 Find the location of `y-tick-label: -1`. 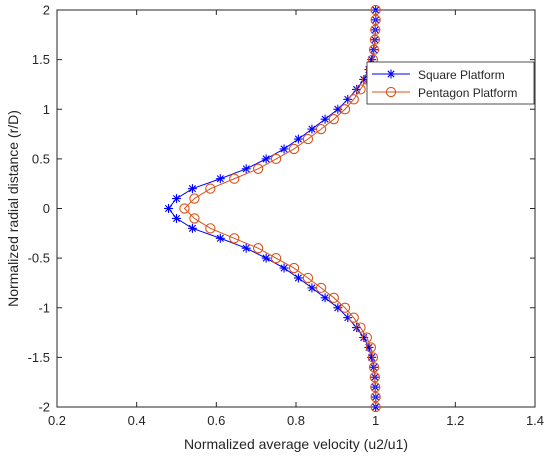

y-tick-label: -1 is located at coordinates (44, 307).